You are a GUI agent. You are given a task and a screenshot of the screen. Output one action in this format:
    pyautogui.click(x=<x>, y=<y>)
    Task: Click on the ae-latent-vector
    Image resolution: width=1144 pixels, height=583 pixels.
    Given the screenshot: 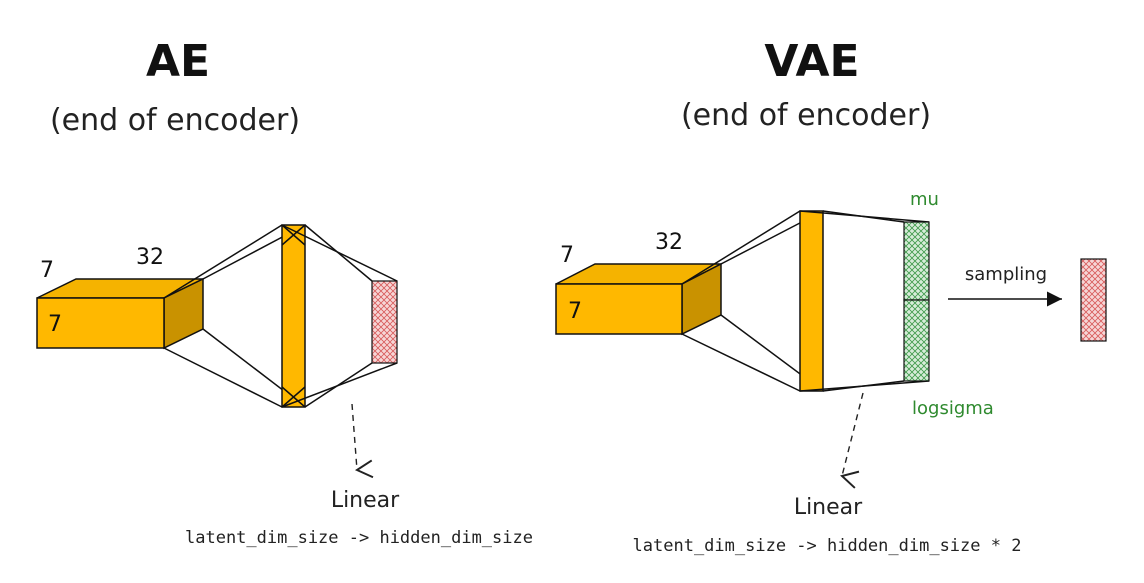 What is the action you would take?
    pyautogui.click(x=384, y=322)
    